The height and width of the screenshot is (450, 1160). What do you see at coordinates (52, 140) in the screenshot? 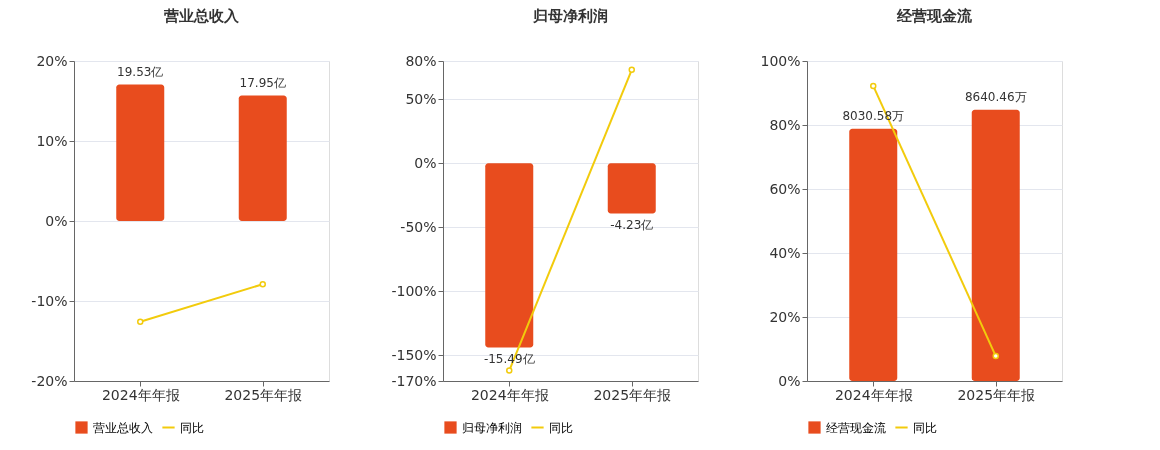
I see `y-tick-label: 10%` at bounding box center [52, 140].